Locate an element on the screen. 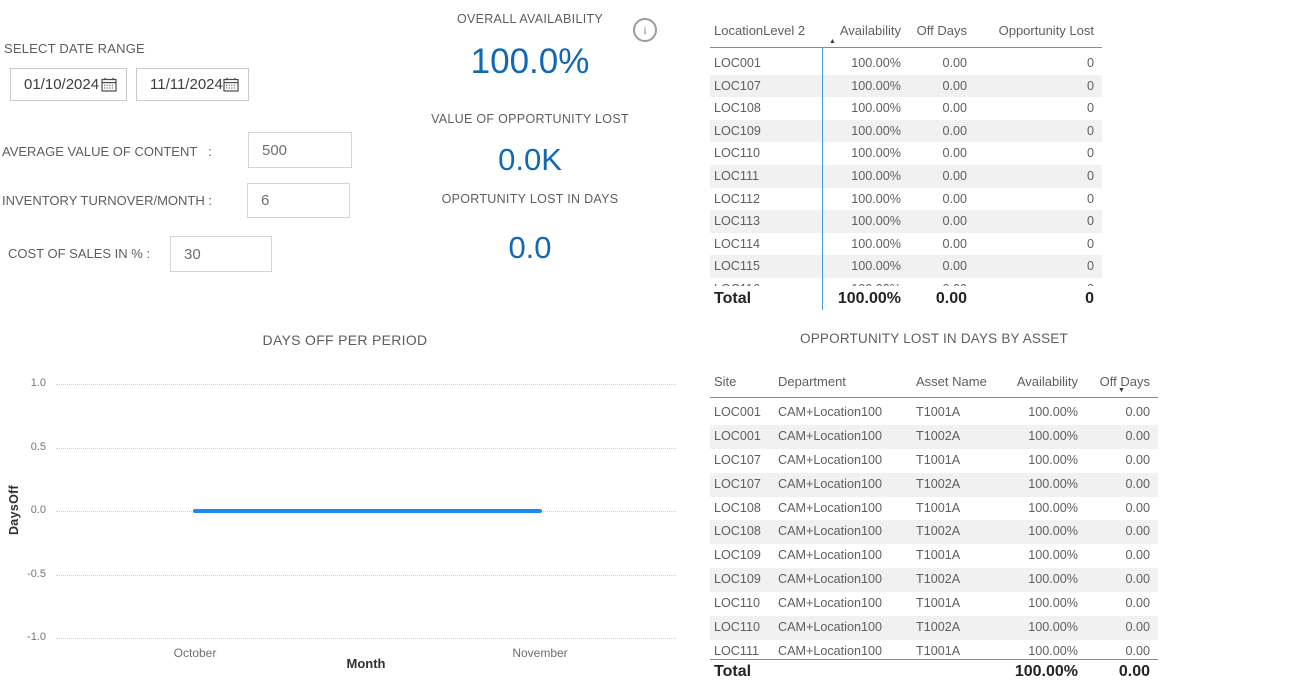 This screenshot has height=700, width=1300. table-row: LOC114 100.00% 0.00 0 is located at coordinates (906, 244).